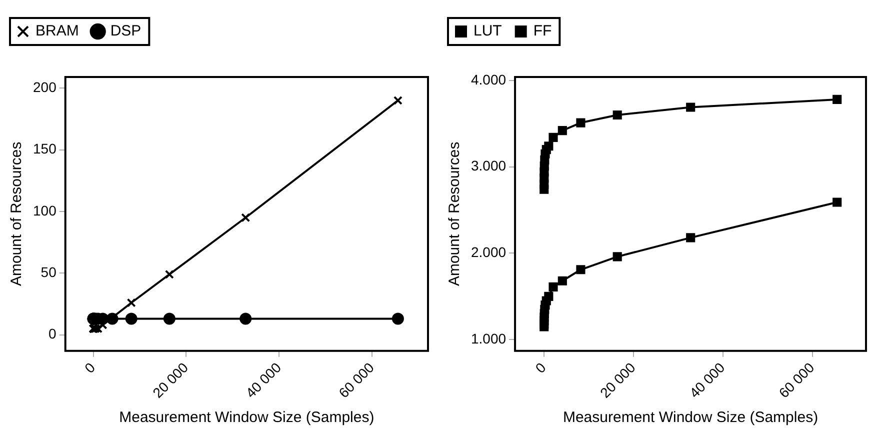 The width and height of the screenshot is (877, 435). I want to click on y-tick-label: 1.000, so click(488, 338).